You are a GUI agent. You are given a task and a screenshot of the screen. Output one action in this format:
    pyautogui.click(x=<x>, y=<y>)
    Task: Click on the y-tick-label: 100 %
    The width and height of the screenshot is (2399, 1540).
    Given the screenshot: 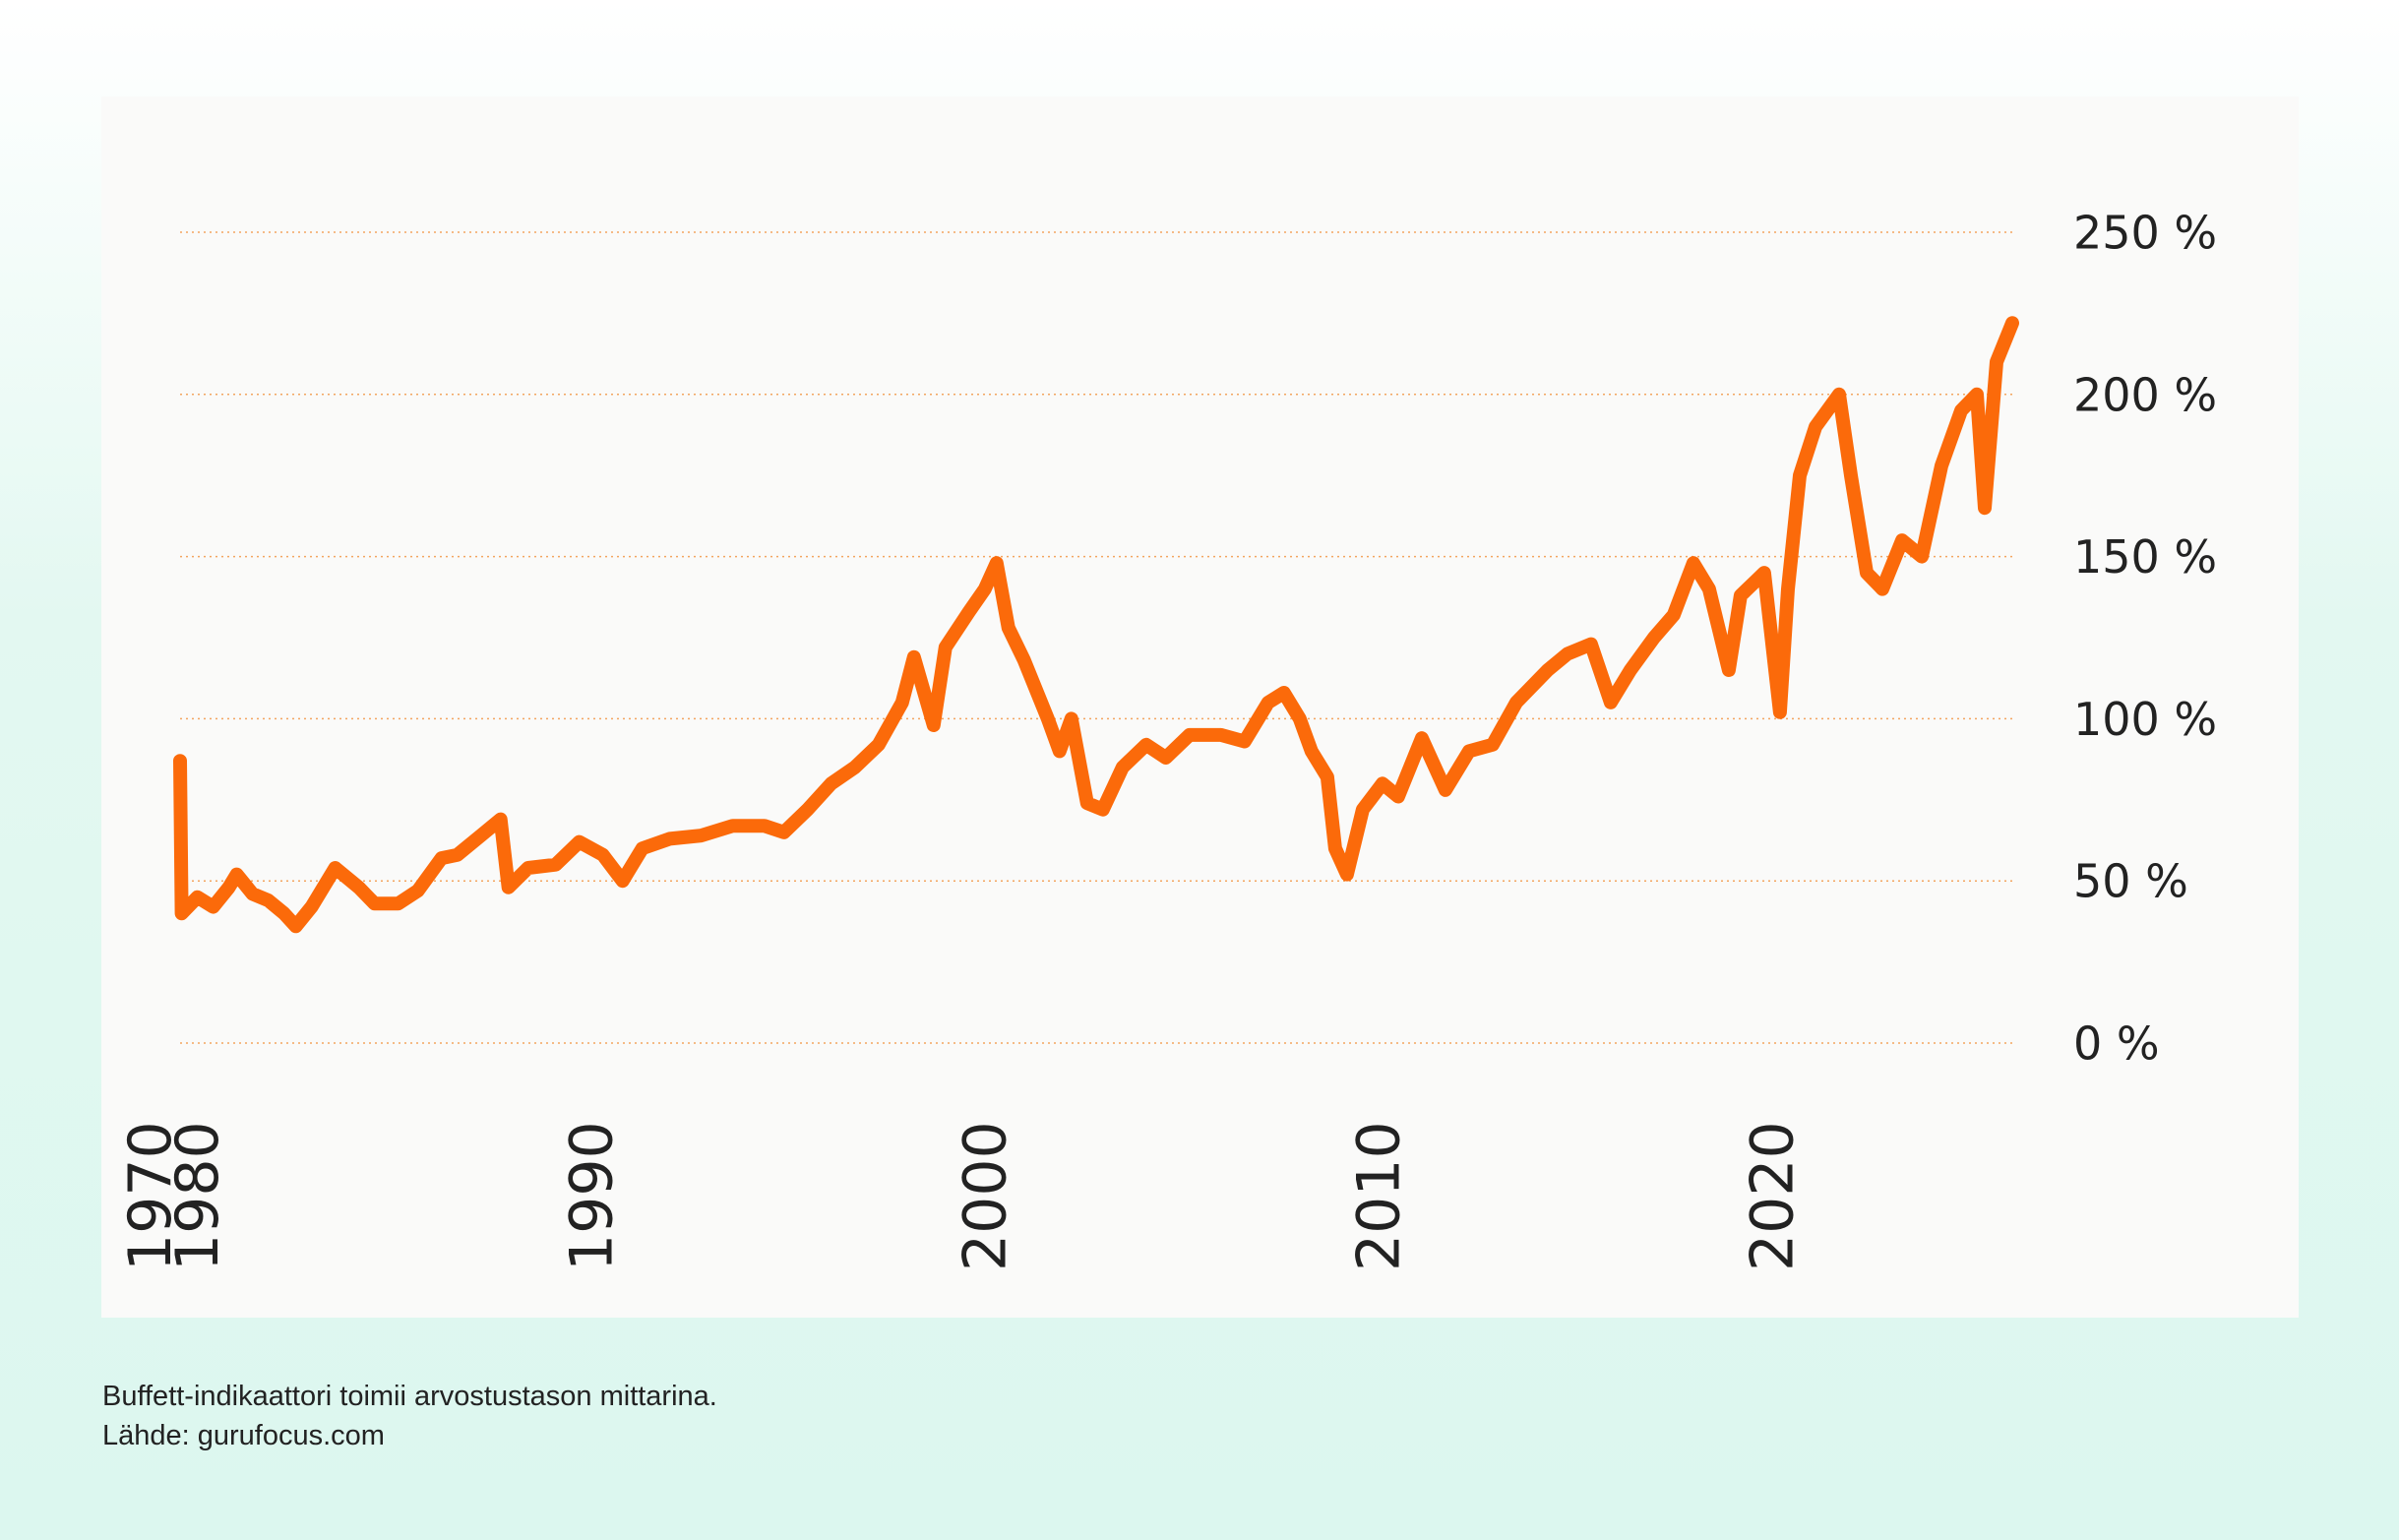 What is the action you would take?
    pyautogui.click(x=2145, y=719)
    